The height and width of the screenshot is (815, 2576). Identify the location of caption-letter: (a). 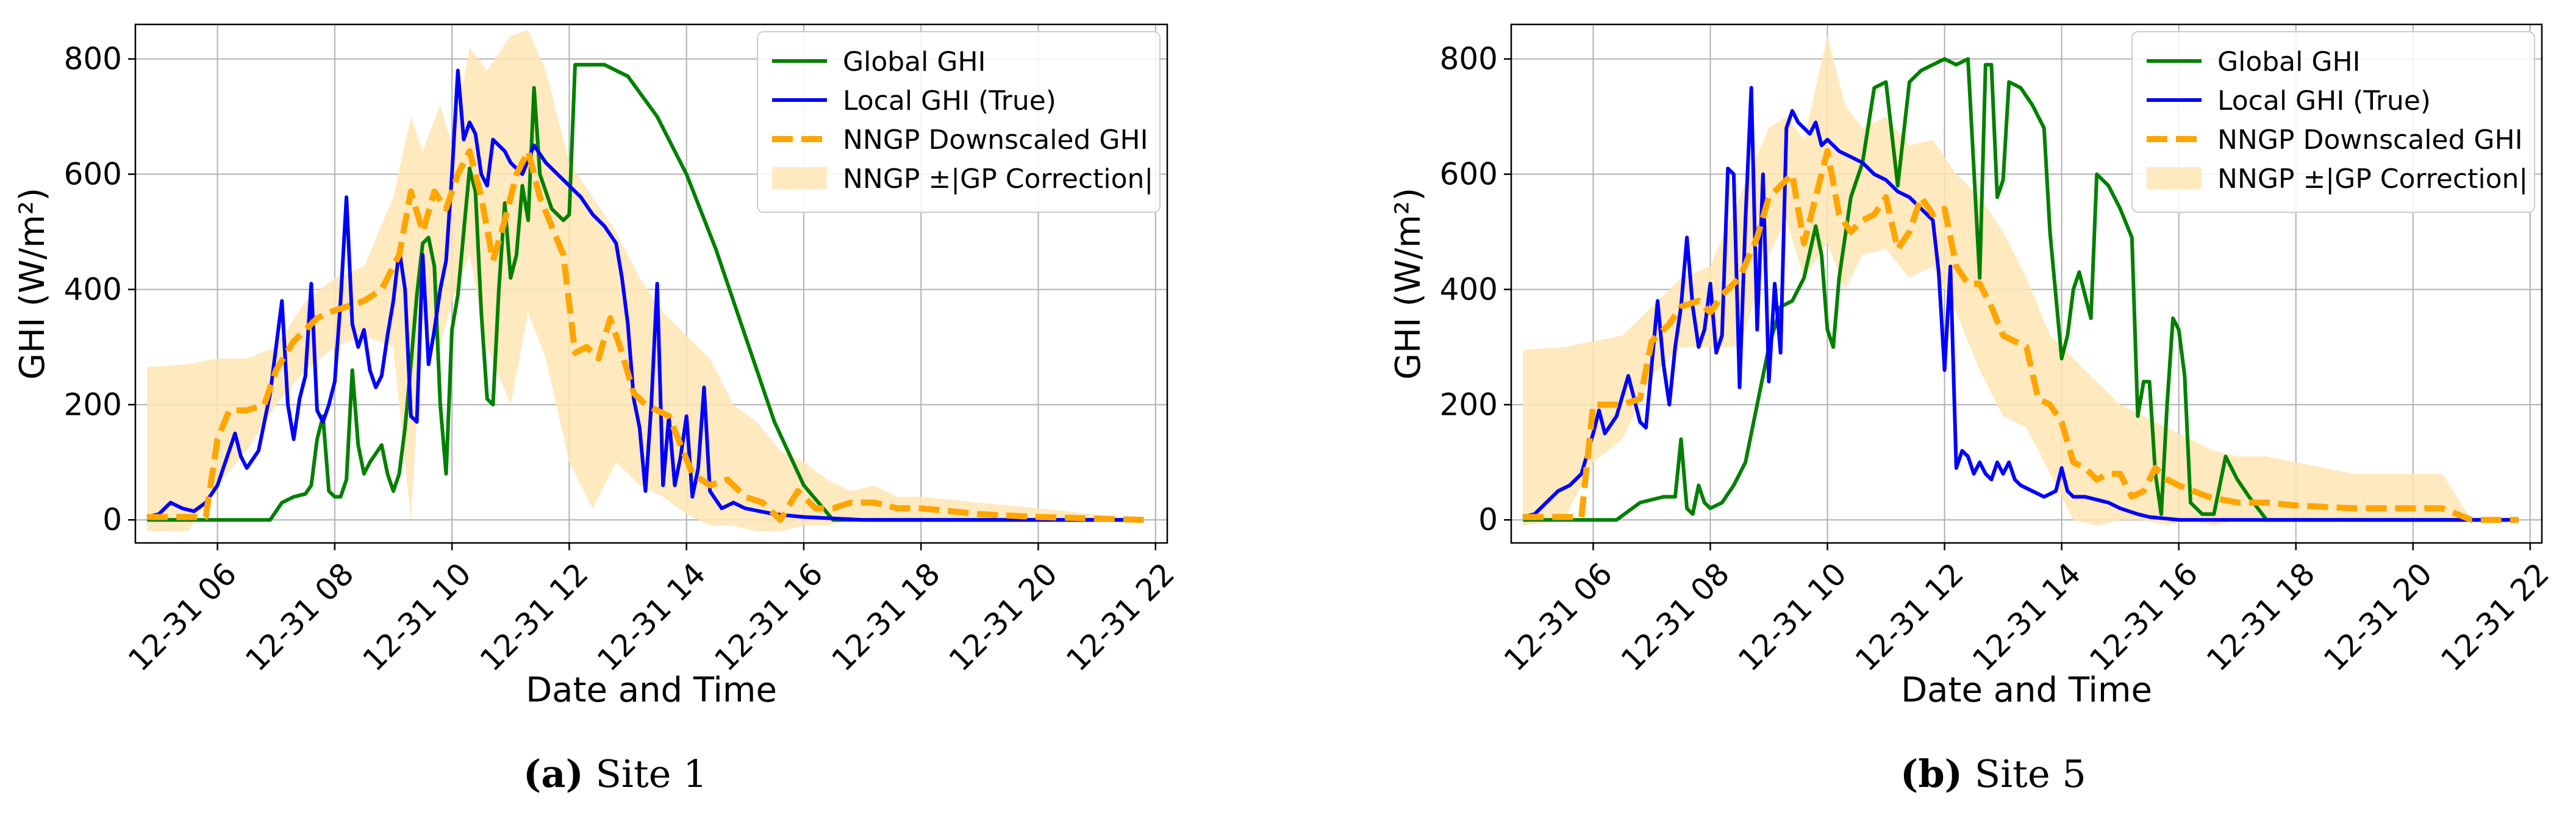
(553, 774).